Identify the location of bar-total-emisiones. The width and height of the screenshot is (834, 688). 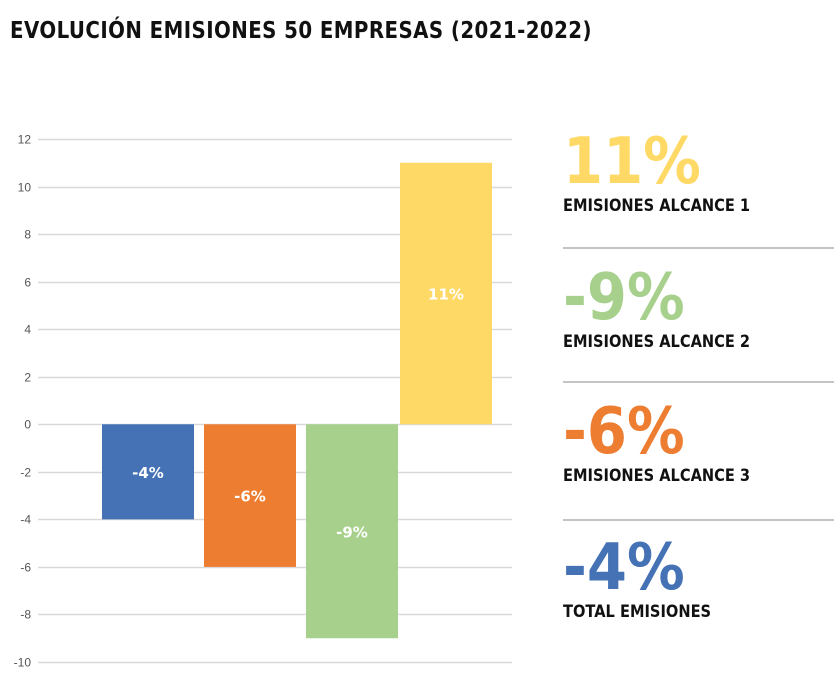
(148, 472).